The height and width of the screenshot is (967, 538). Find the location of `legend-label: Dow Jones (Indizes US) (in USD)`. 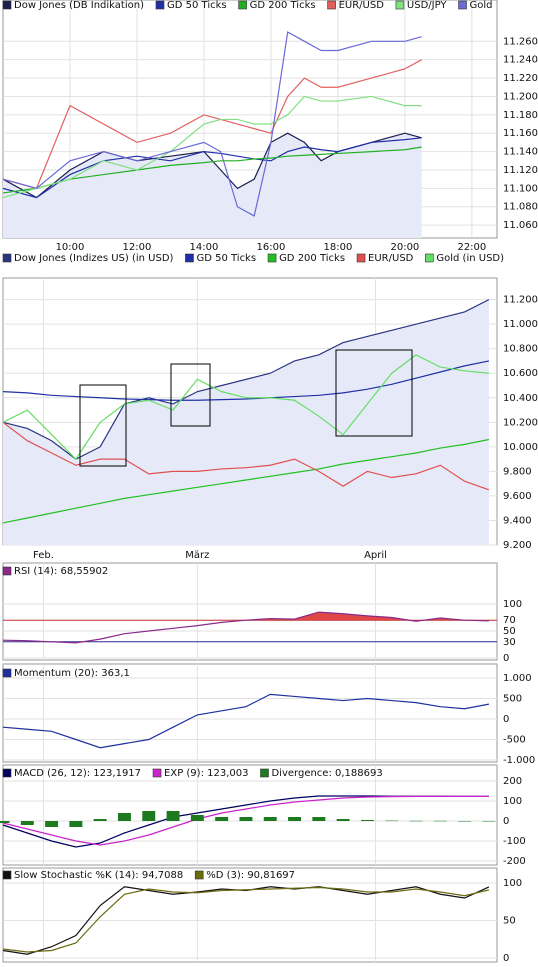

legend-label: Dow Jones (Indizes US) (in USD) is located at coordinates (94, 258).